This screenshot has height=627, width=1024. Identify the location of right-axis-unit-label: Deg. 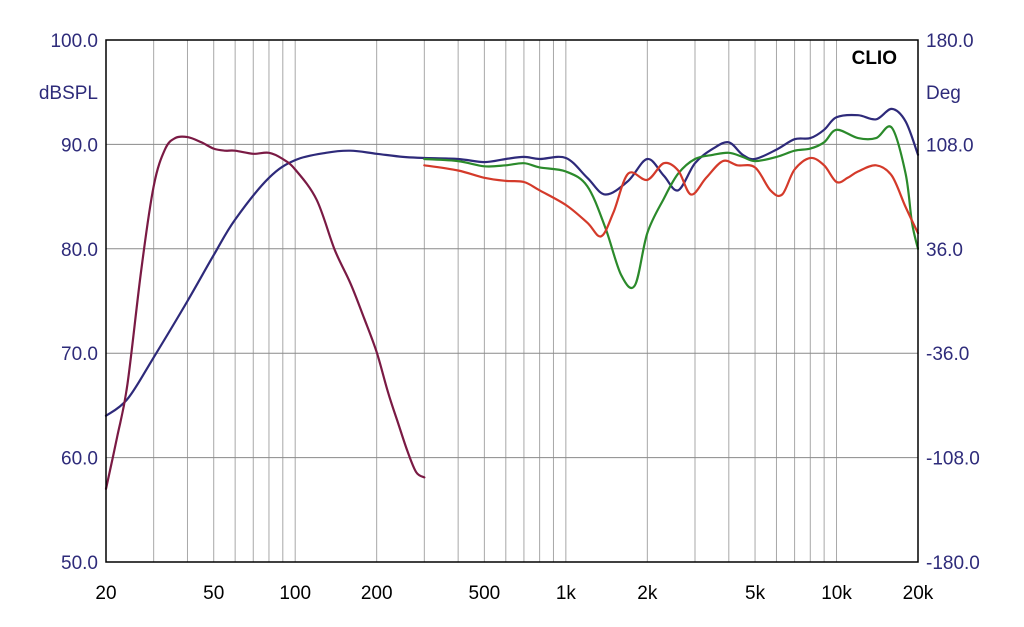
(943, 93).